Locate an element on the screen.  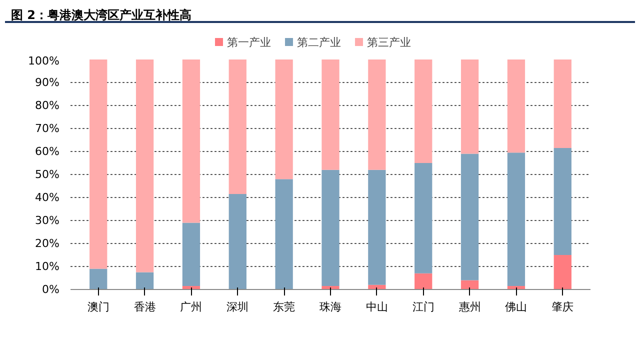
y-tick-label: 30% is located at coordinates (47, 220).